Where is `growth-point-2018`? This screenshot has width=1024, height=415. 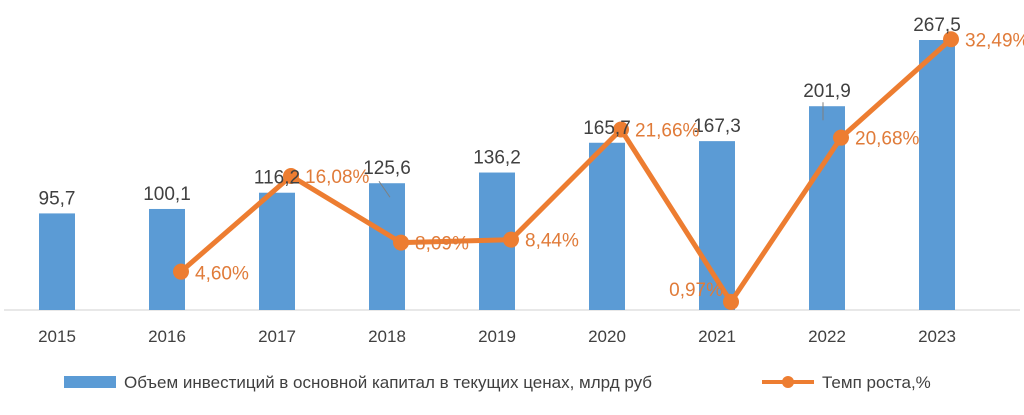
growth-point-2018 is located at coordinates (401, 242).